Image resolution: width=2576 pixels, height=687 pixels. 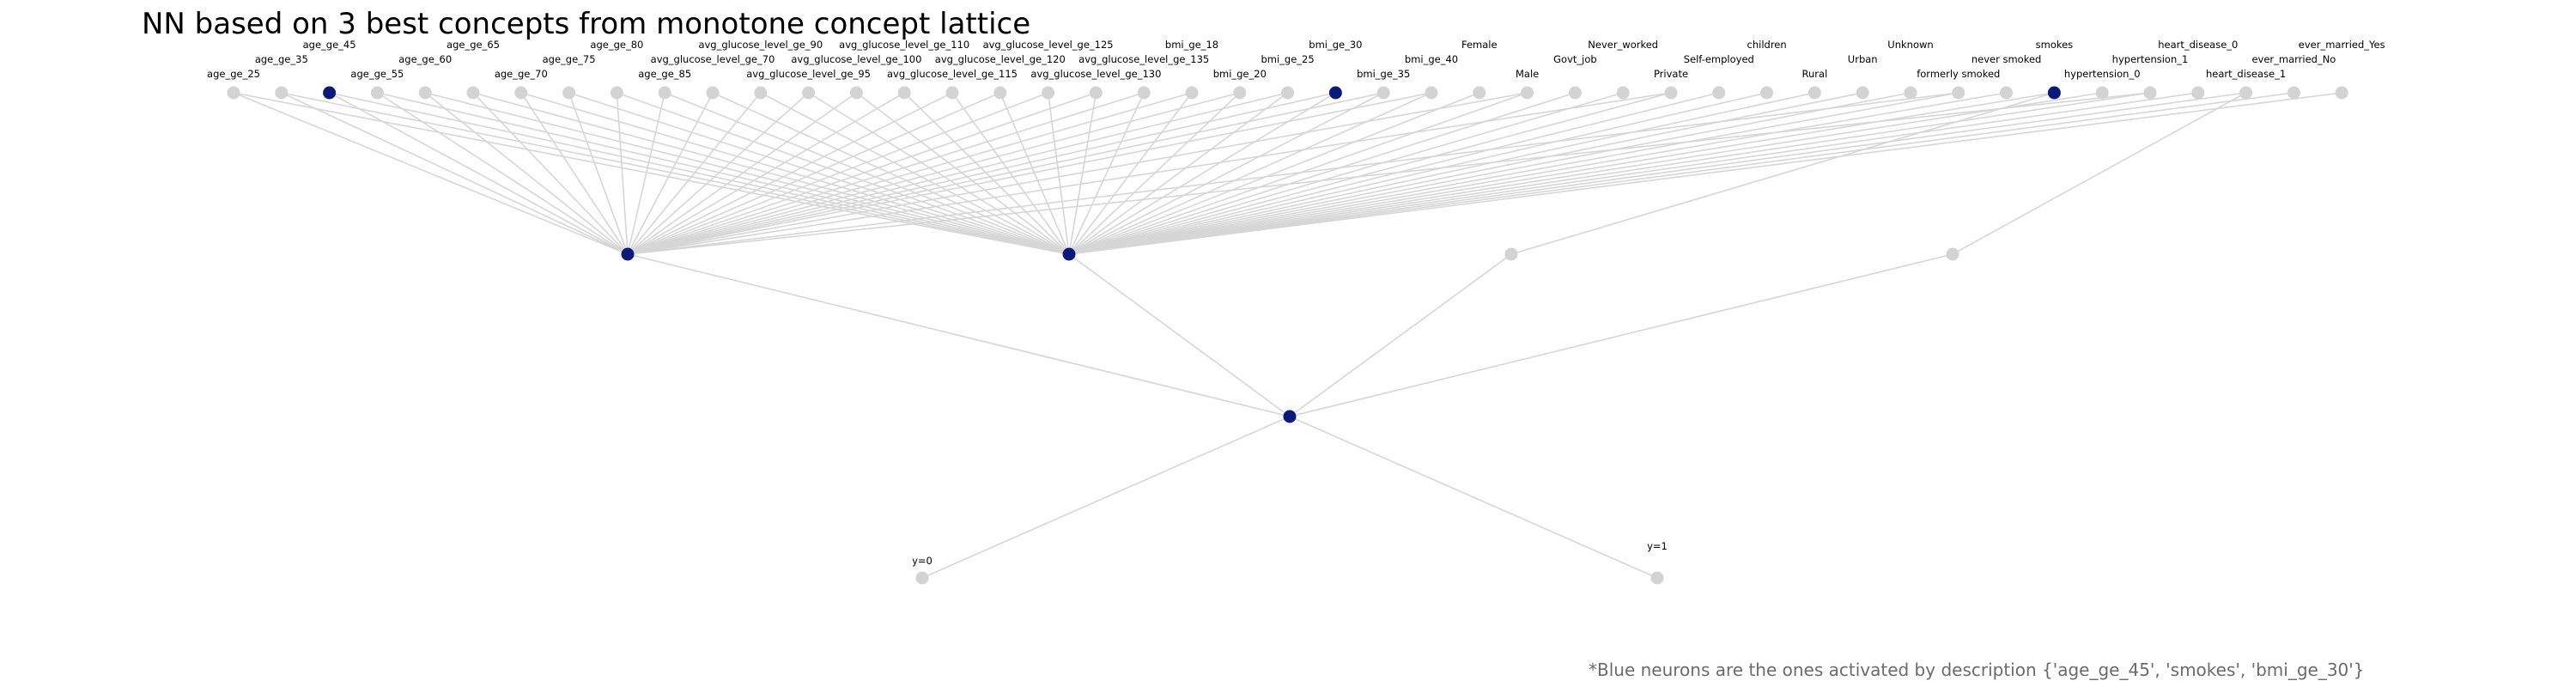 What do you see at coordinates (664, 74) in the screenshot?
I see `input-label: age_ge_85` at bounding box center [664, 74].